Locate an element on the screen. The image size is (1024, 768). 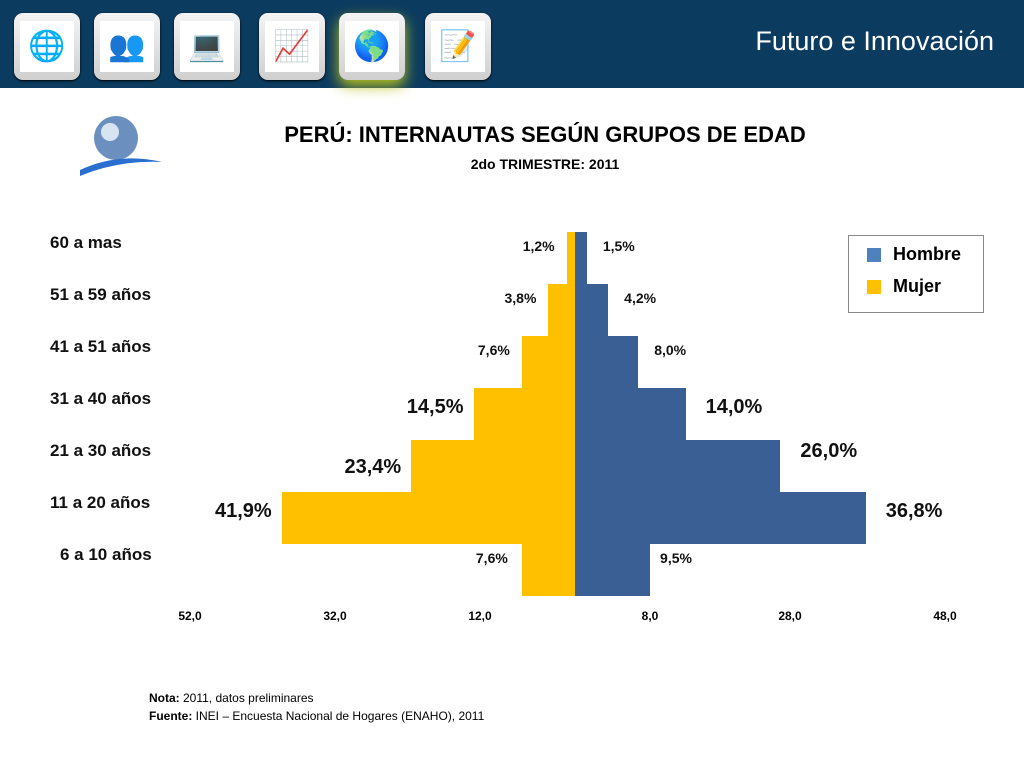
legend-label: Mujer is located at coordinates (917, 286).